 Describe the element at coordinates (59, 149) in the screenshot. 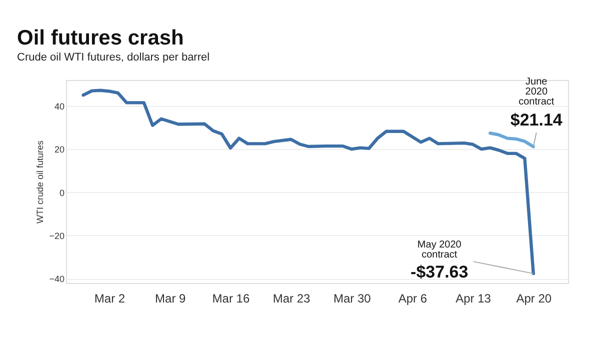

I see `y-tick-label: 20` at that location.